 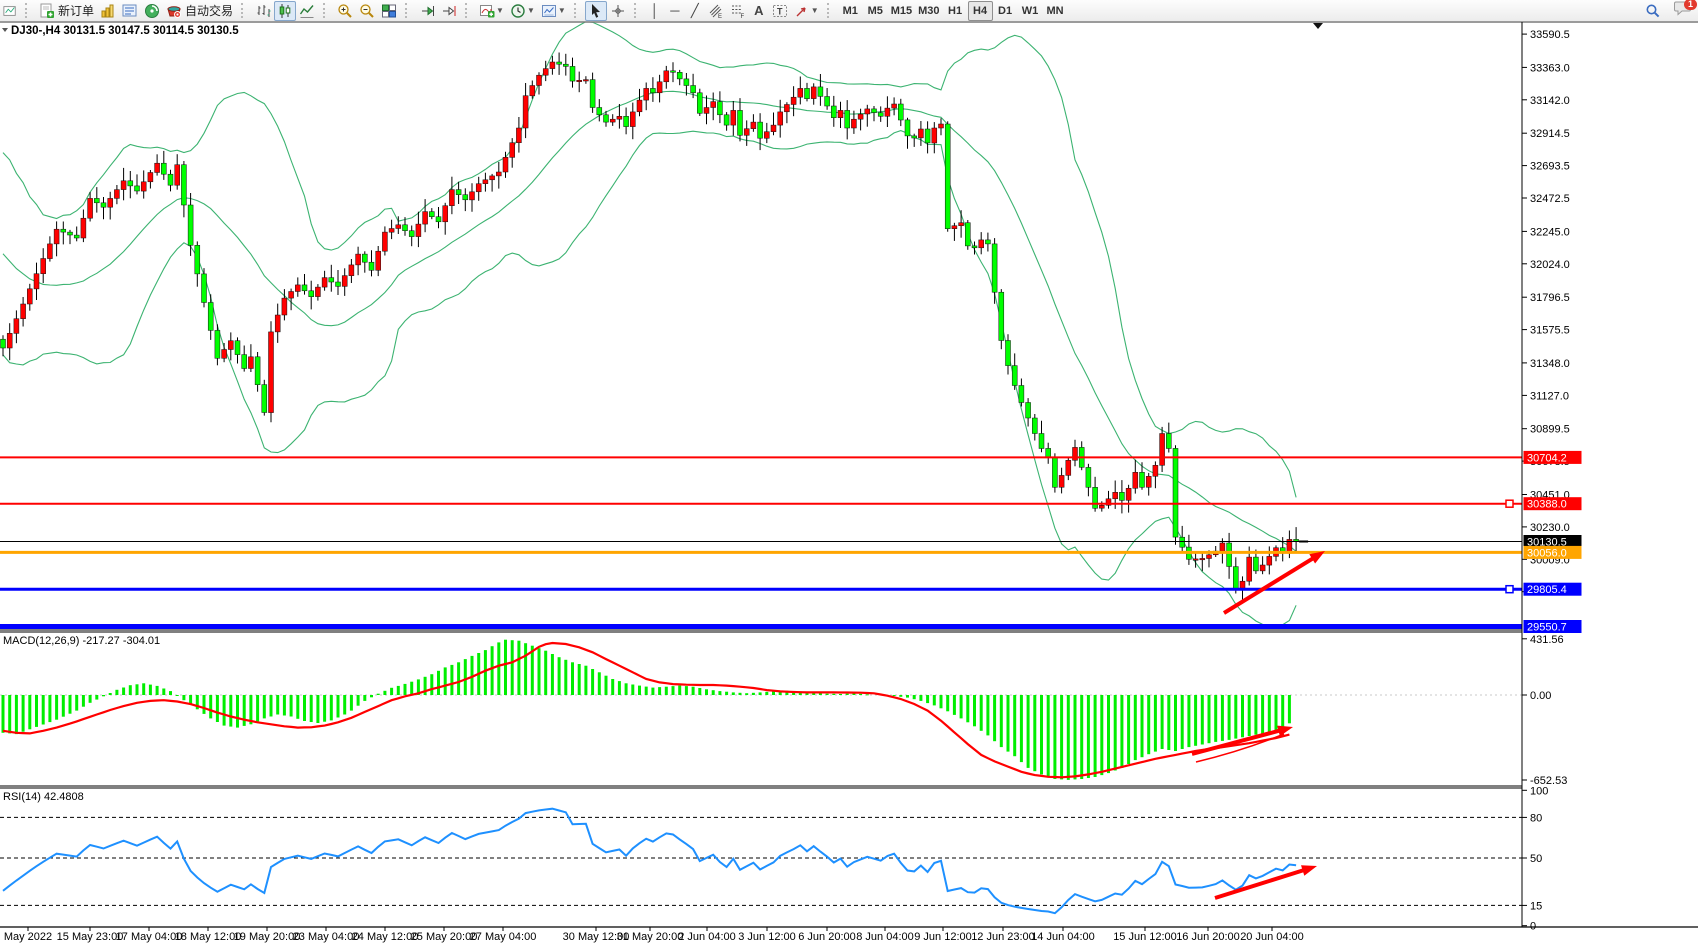 What do you see at coordinates (1550, 331) in the screenshot?
I see `svg-text: 31575.5` at bounding box center [1550, 331].